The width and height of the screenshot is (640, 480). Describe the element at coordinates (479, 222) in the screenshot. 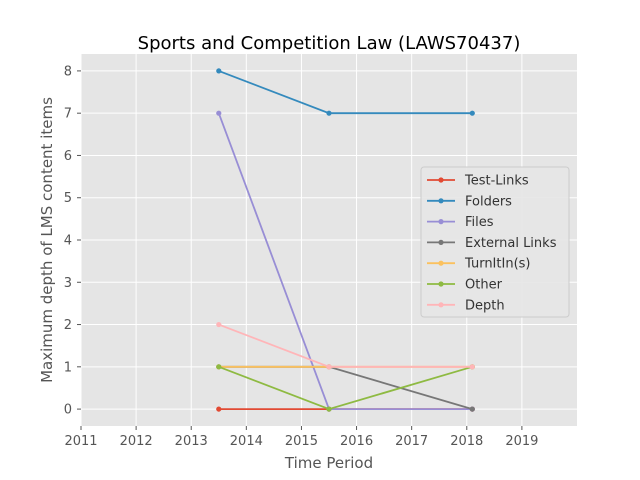

I see `legend-label: Files` at that location.